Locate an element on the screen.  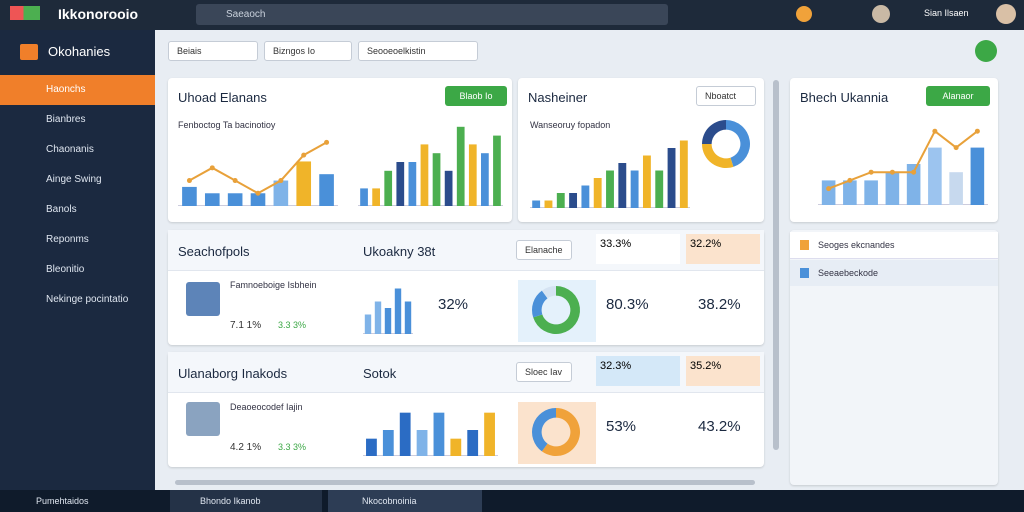
filter: Bizngos Io is located at coordinates (308, 51).